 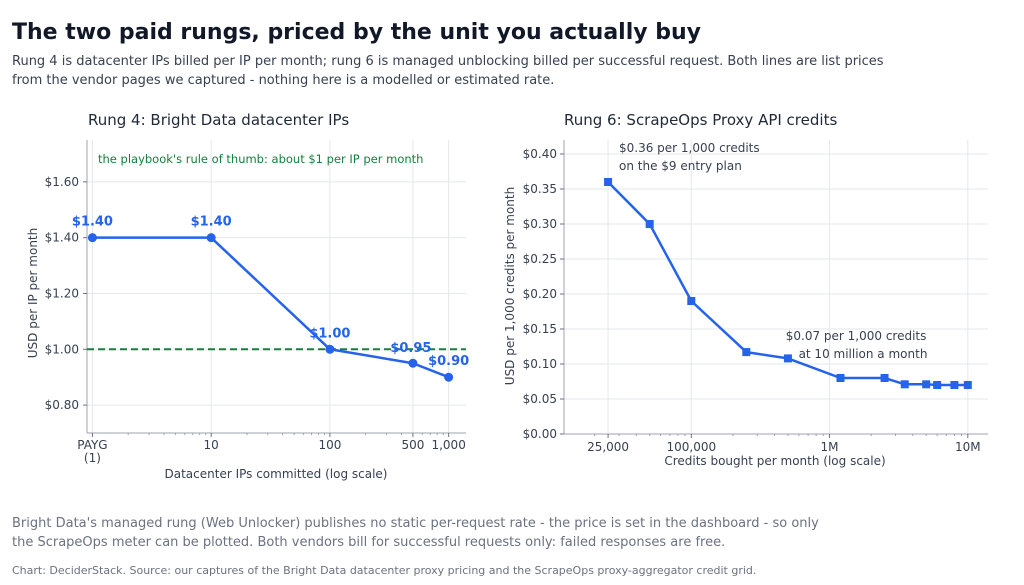 I want to click on y-tick-label: $0.25, so click(x=540, y=259).